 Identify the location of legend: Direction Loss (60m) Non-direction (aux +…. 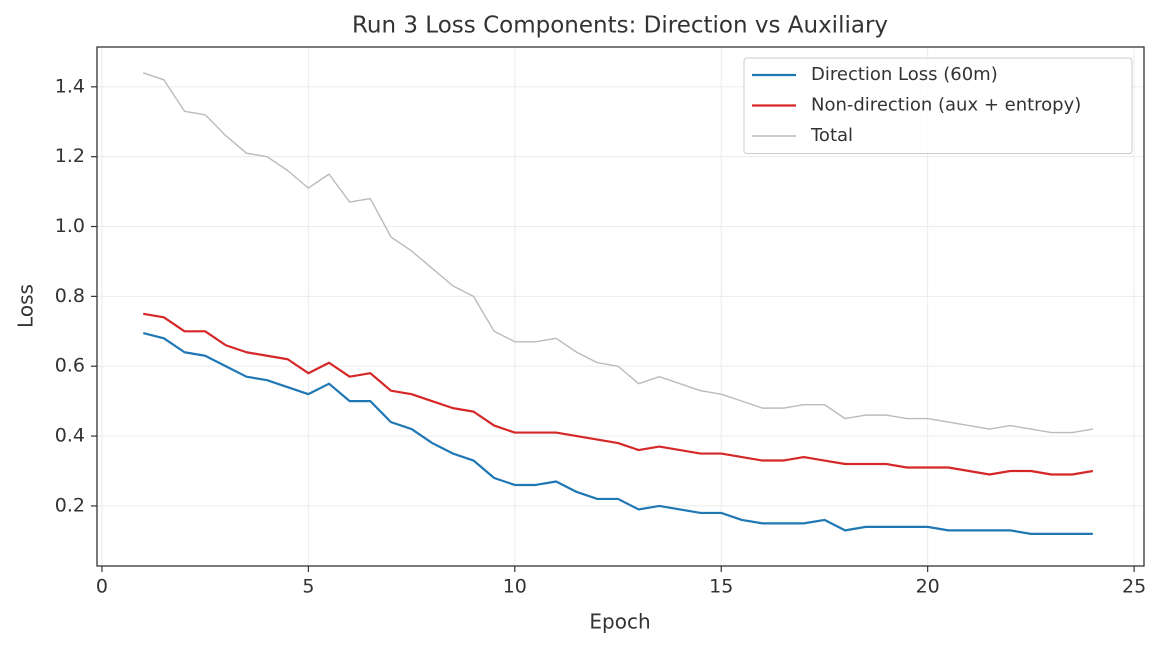
(938, 105).